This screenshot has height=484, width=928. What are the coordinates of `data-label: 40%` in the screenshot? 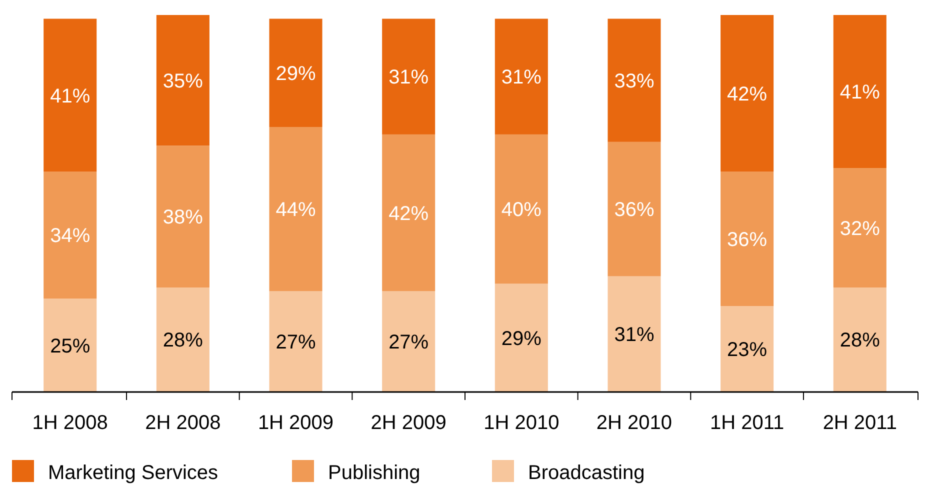 It's located at (521, 210).